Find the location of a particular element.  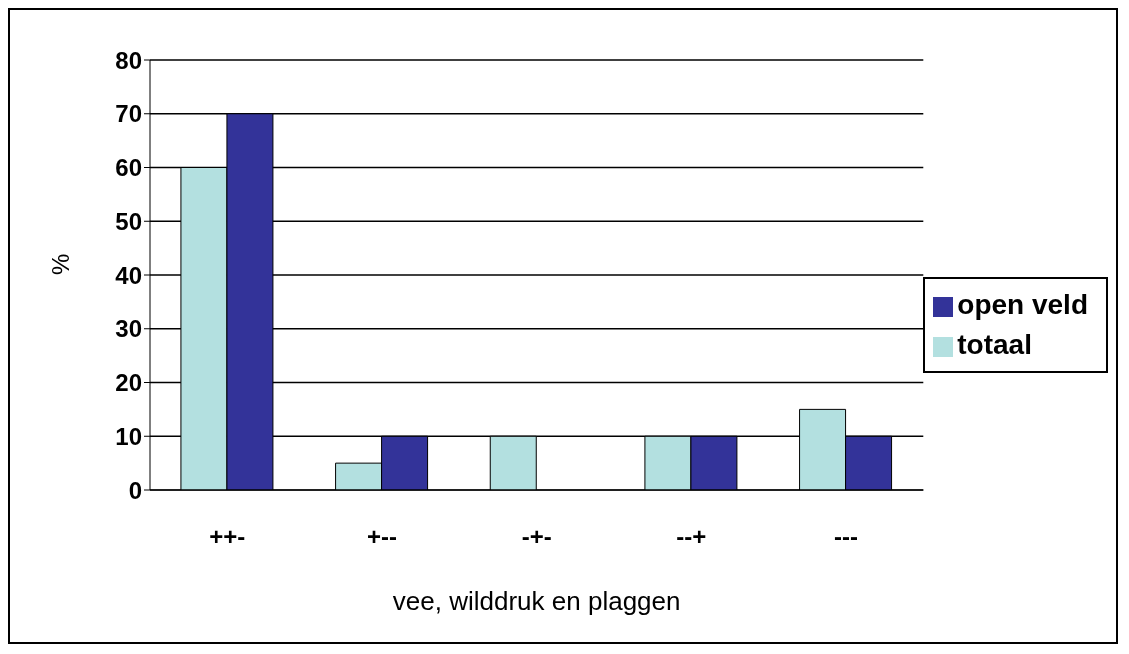

y-tick-label: 60 is located at coordinates (128, 168).